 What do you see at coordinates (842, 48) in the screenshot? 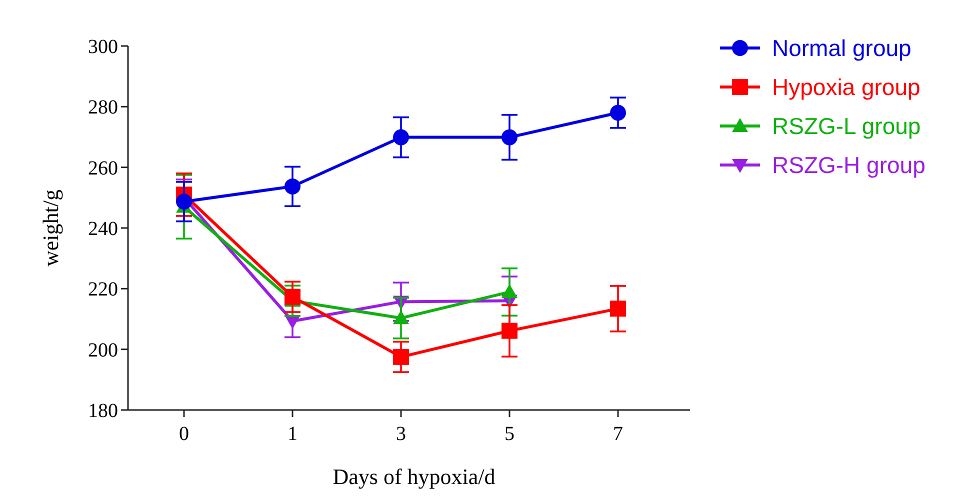
I see `legend-label: Normal group` at bounding box center [842, 48].